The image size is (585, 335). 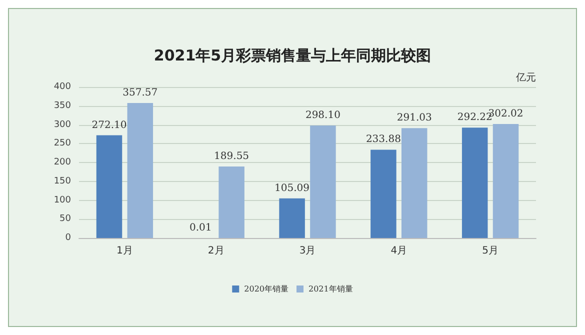 I want to click on legend-label: 2021年销量, so click(x=330, y=289).